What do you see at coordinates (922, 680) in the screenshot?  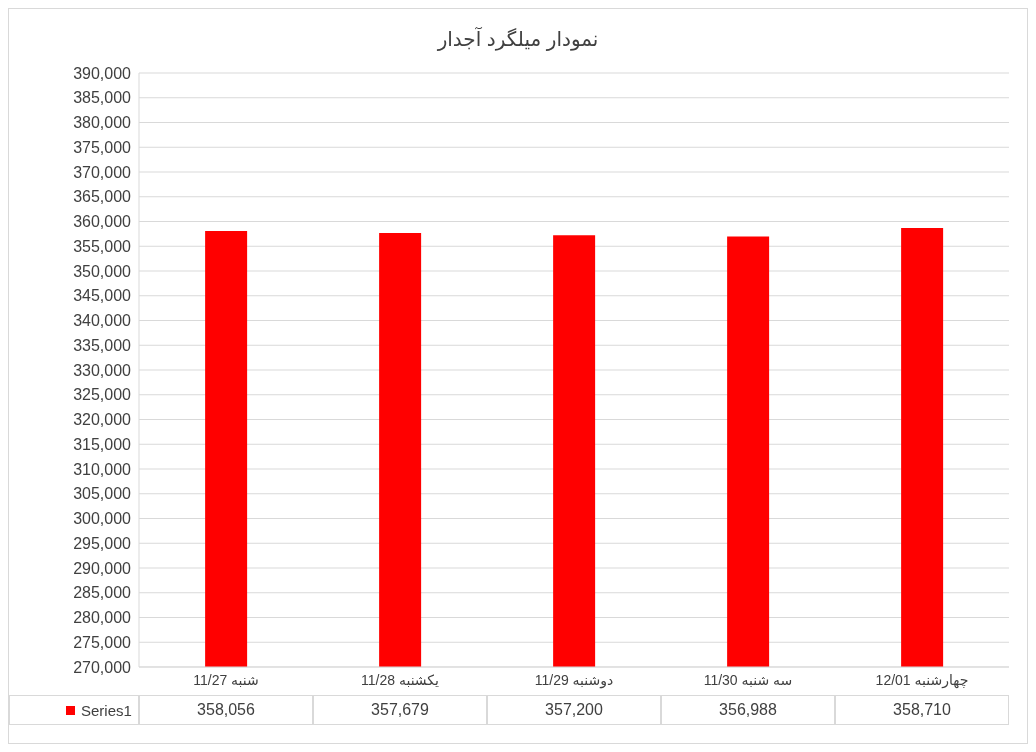 I see `x-tick-label: چهارشنبه 12/01` at bounding box center [922, 680].